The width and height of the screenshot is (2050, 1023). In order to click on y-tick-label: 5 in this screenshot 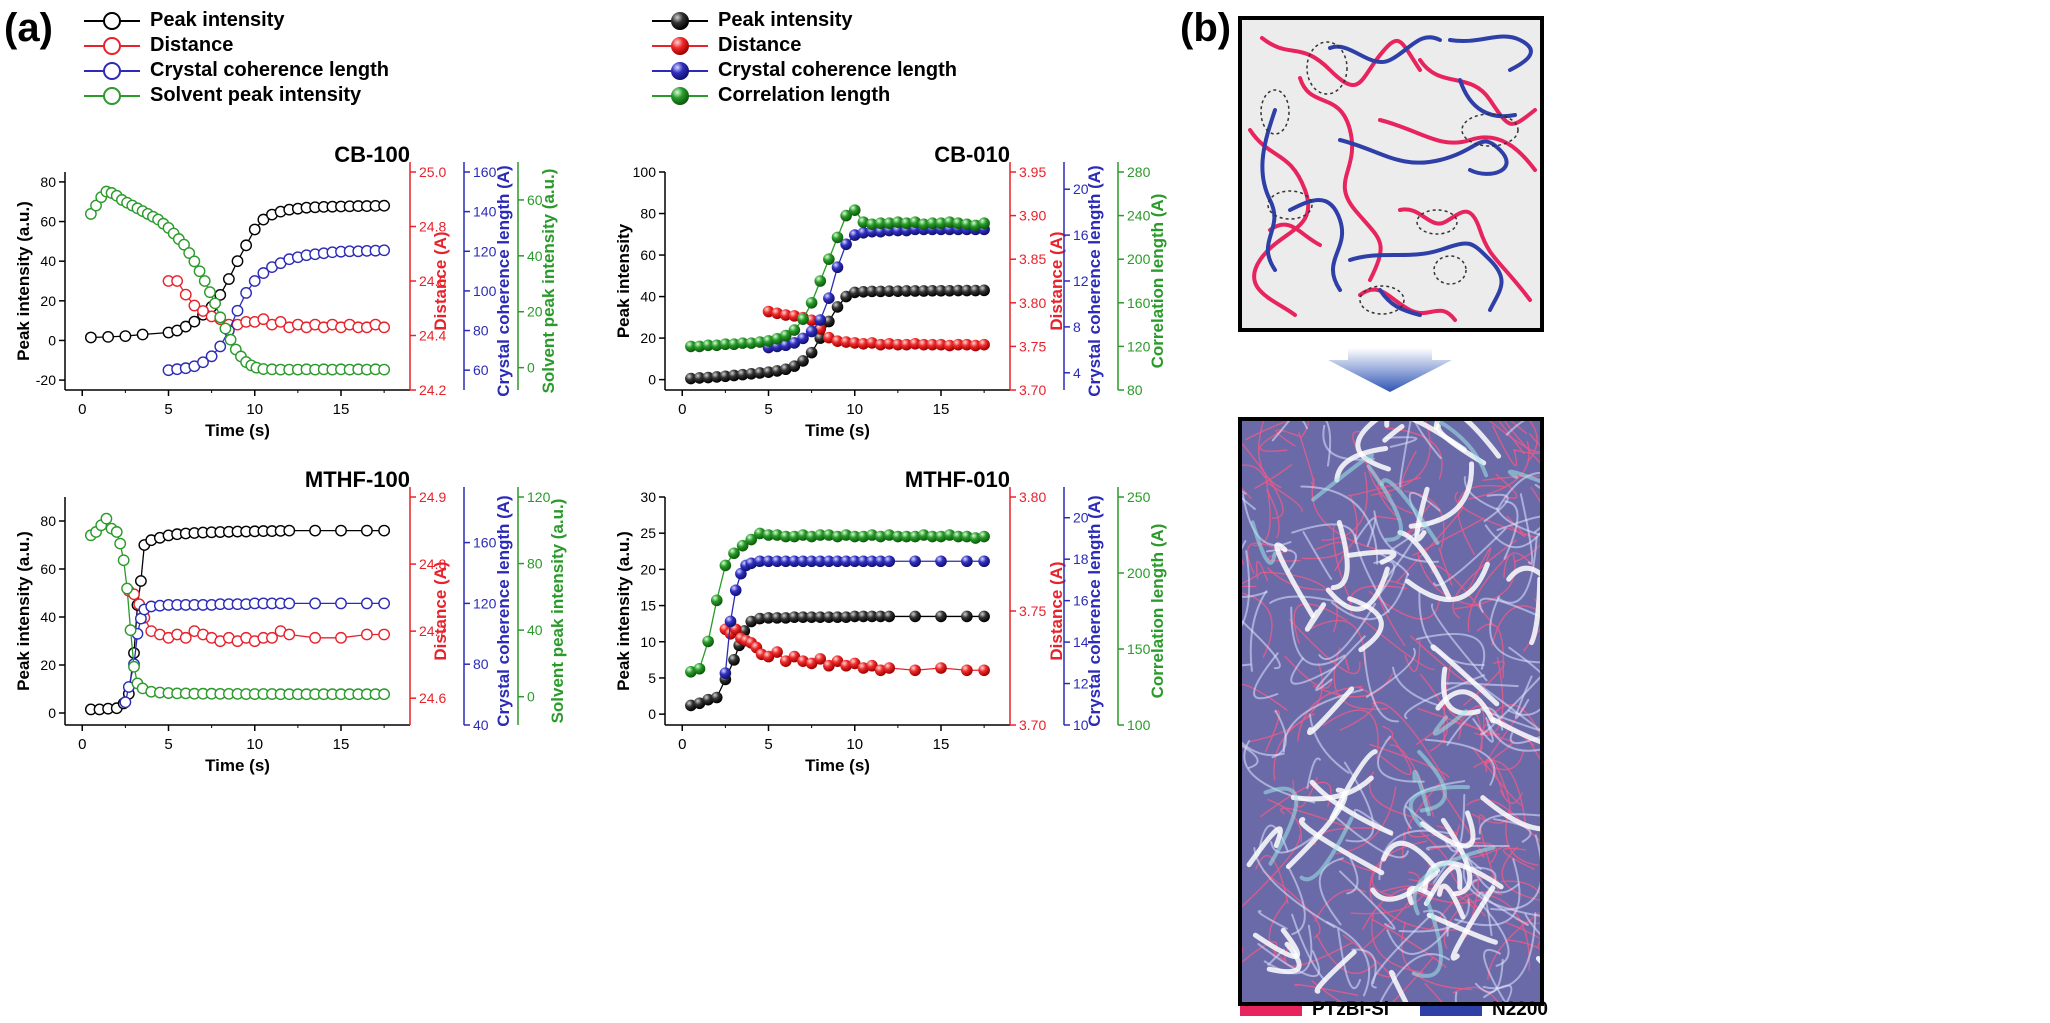, I will do `click(652, 678)`.